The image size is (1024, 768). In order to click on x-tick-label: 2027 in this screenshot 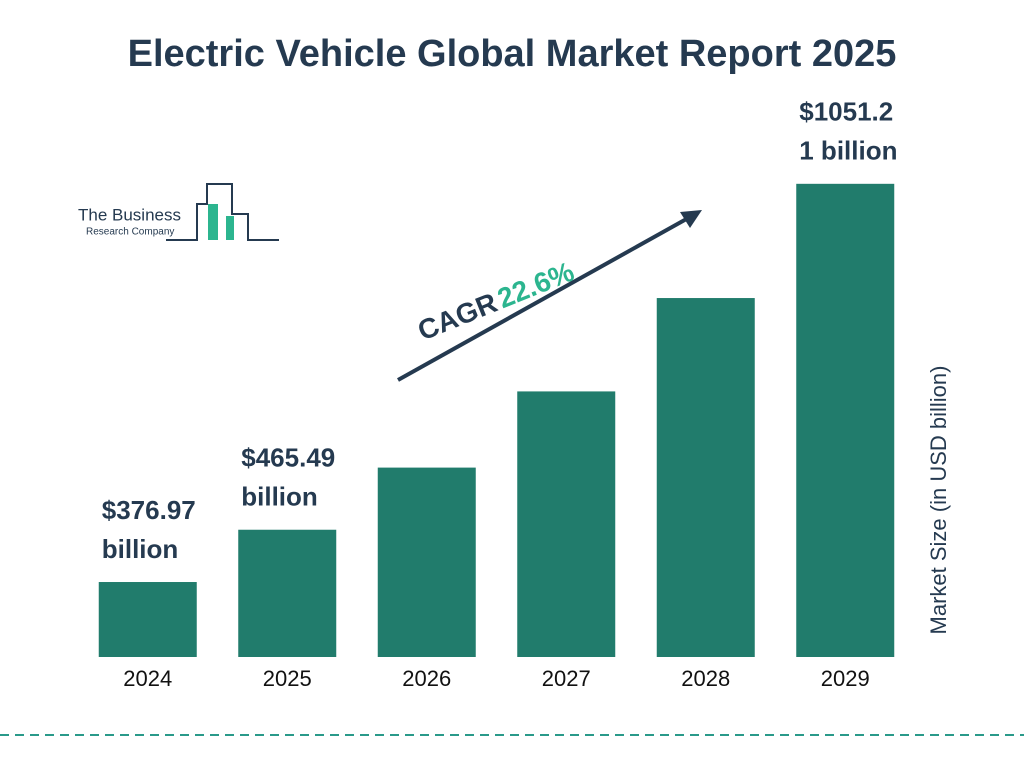, I will do `click(566, 678)`.